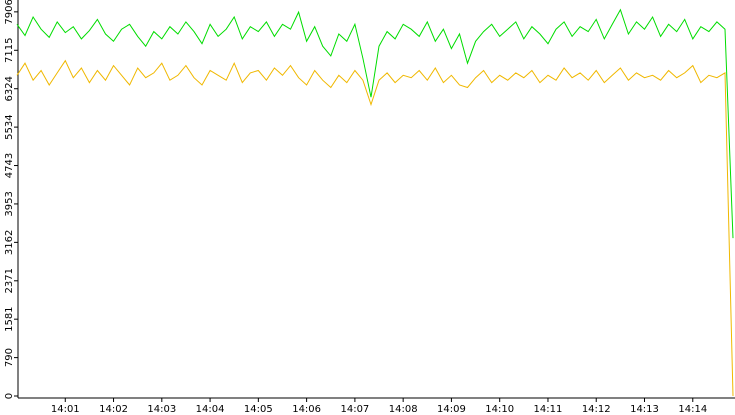 The width and height of the screenshot is (735, 415). What do you see at coordinates (9, 126) in the screenshot?
I see `y-tick-label: 5534` at bounding box center [9, 126].